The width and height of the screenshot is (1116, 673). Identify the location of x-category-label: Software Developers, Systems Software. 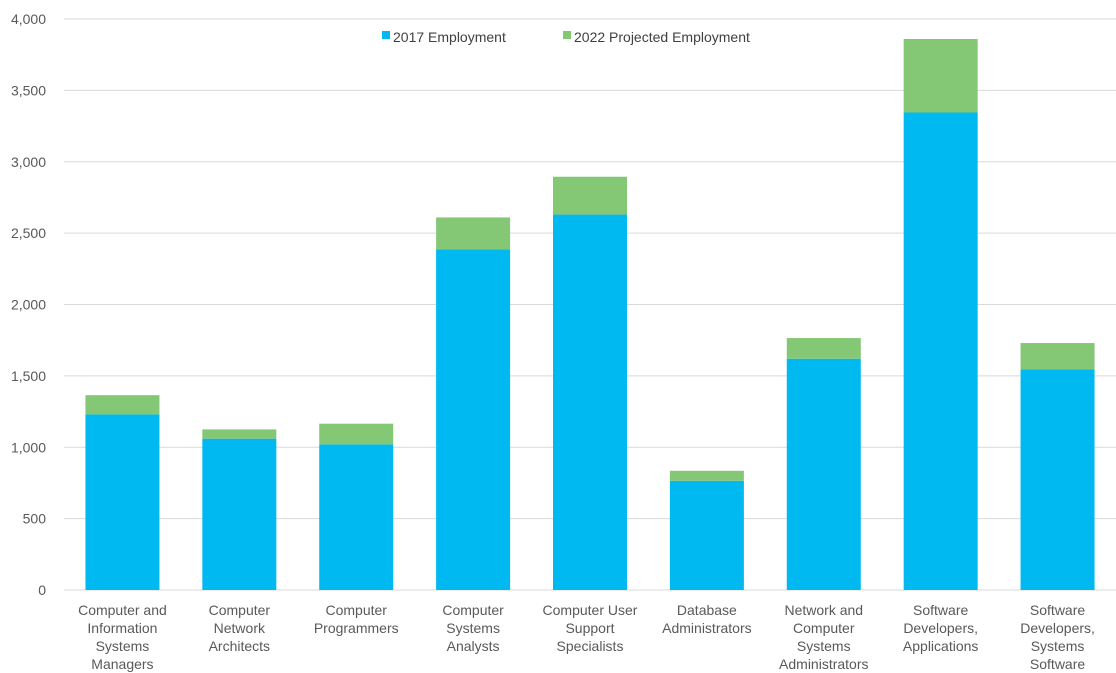
(1057, 637).